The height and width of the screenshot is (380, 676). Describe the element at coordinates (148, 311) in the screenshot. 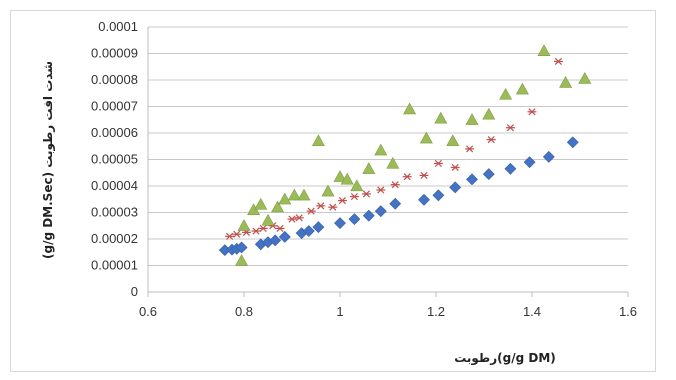

I see `x-tick-label: 0.6` at that location.